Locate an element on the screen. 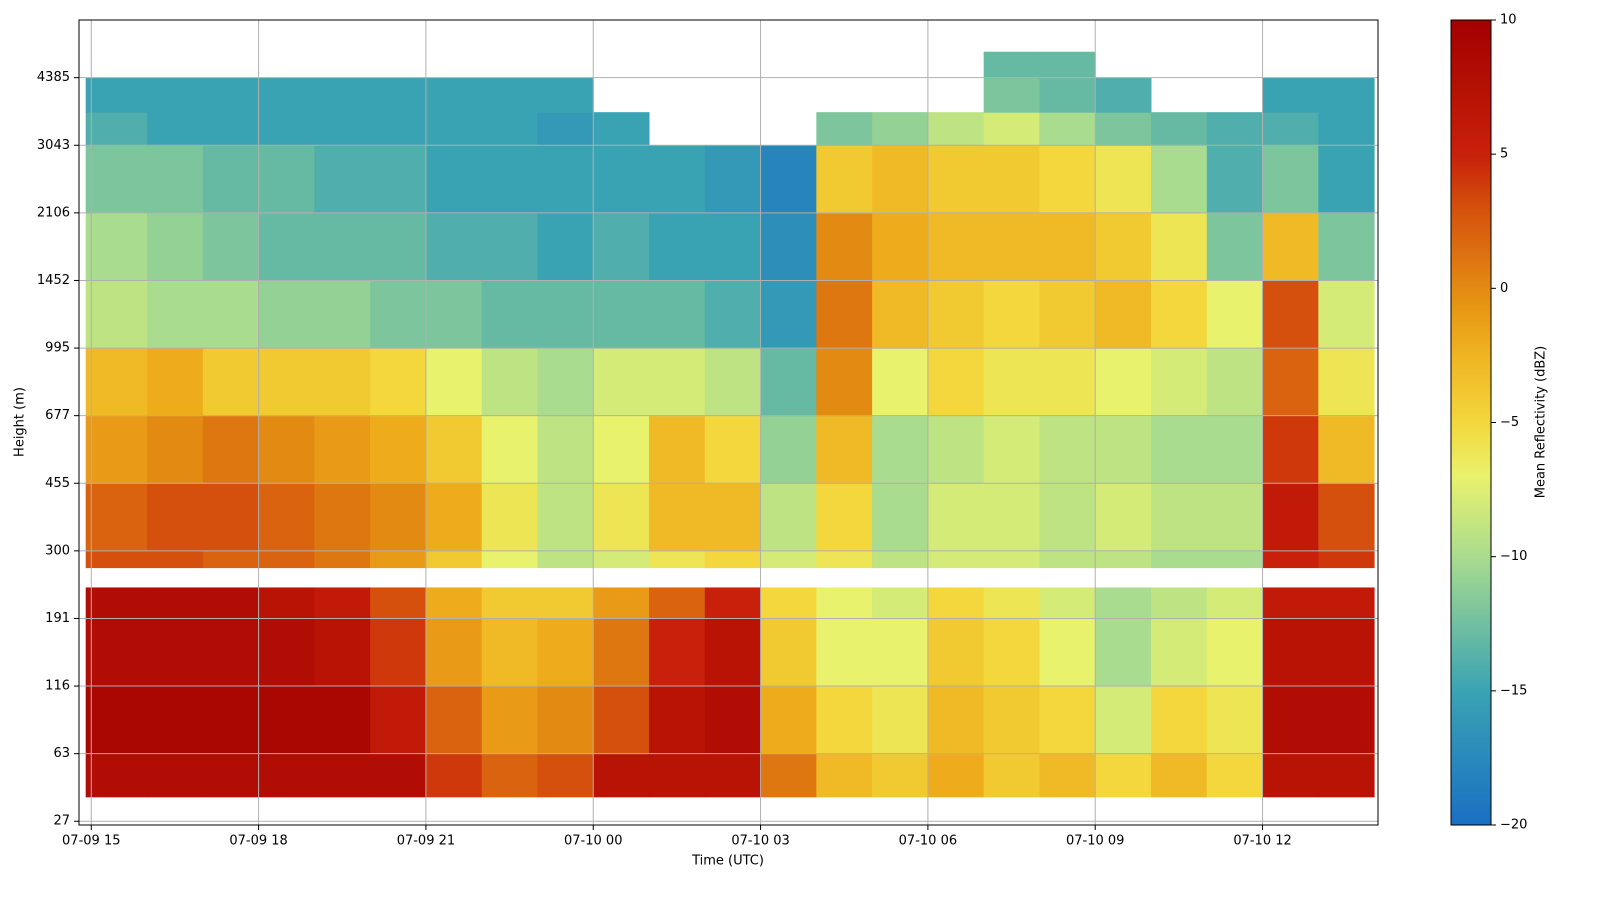 The image size is (1600, 904). x-tick-label: 07-09 15 is located at coordinates (91, 841).